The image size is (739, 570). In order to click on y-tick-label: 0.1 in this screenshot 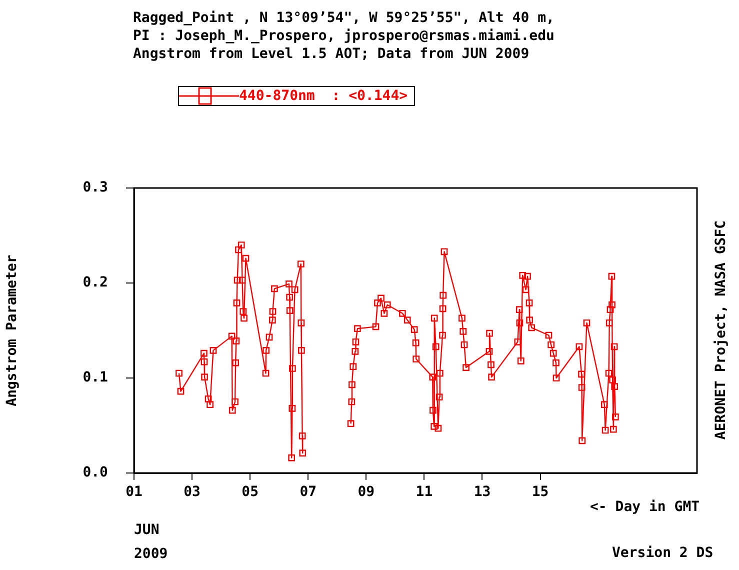, I will do `click(95, 378)`.